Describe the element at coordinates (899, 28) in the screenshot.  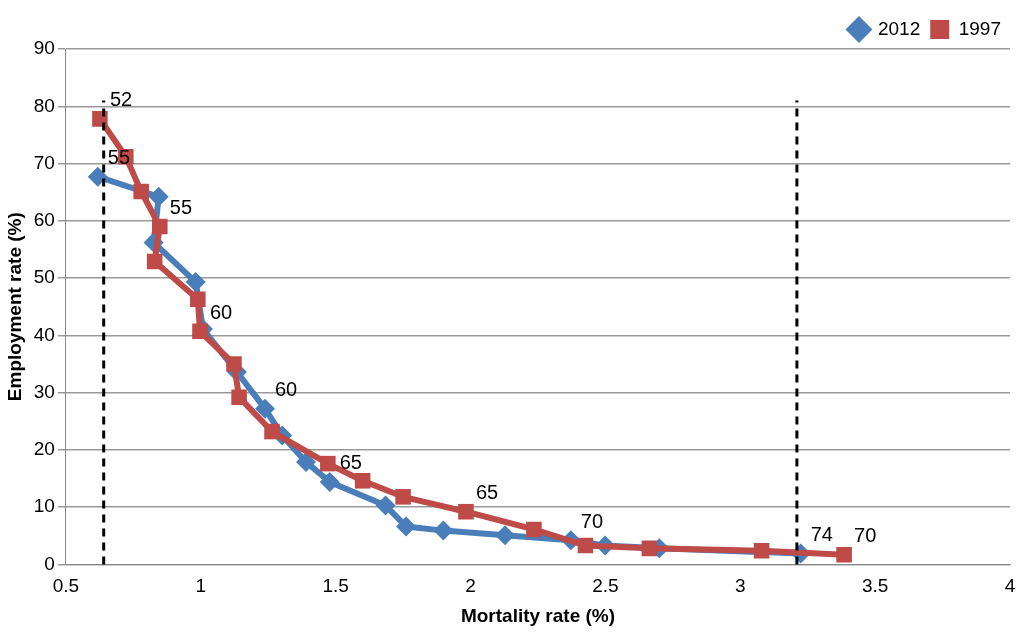
I see `legend-label: 2012` at that location.